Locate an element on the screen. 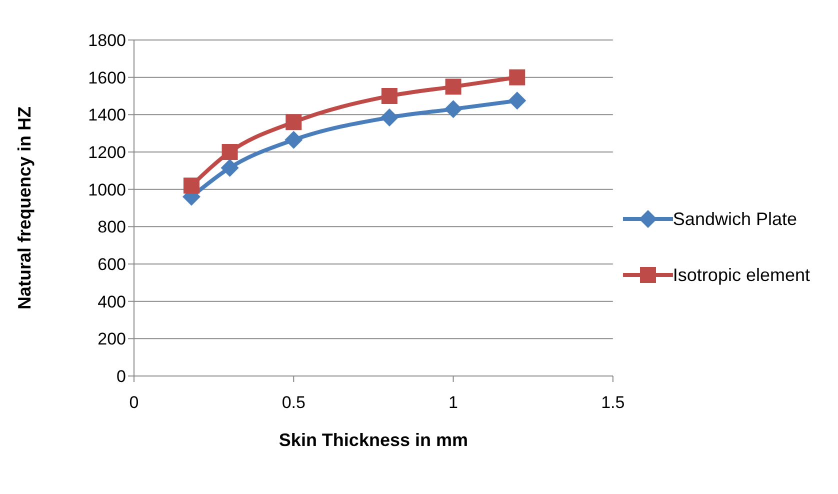 The height and width of the screenshot is (494, 838). x-tick-label: 1.5 is located at coordinates (613, 402).